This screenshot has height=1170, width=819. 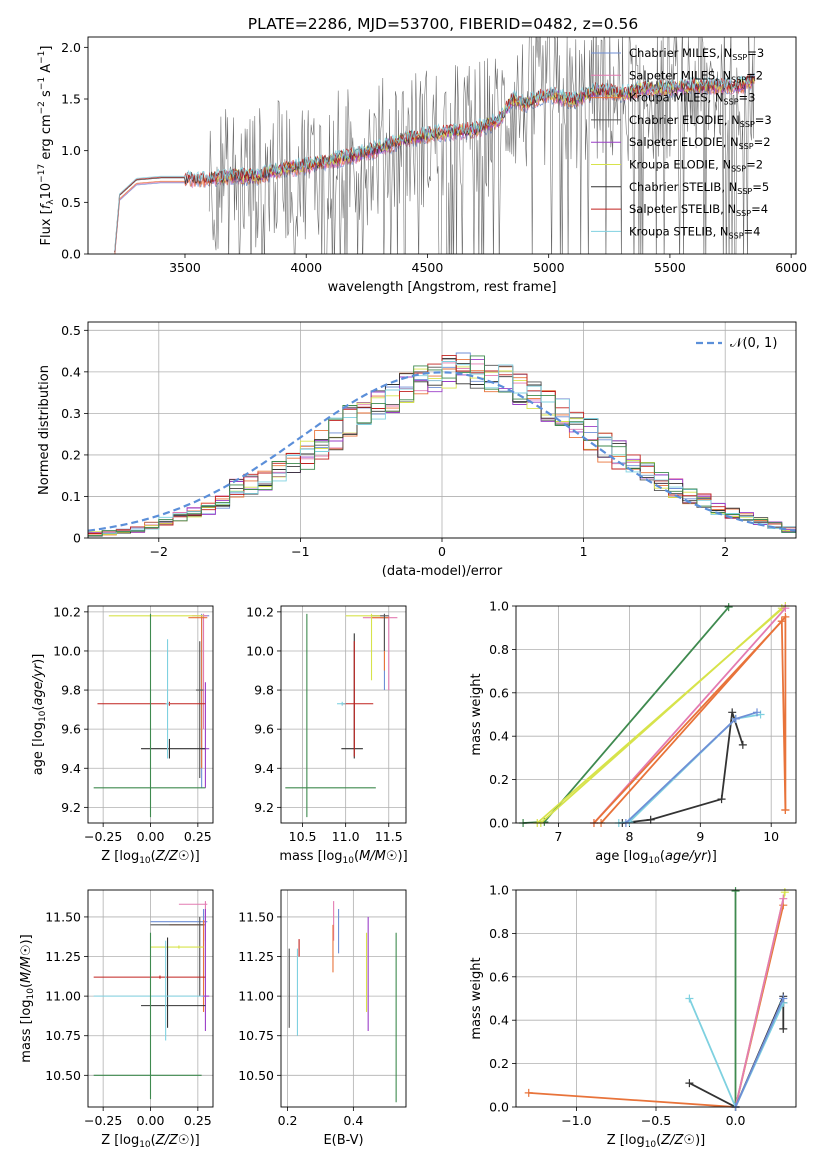 I want to click on legend-label: Kroupa MILES, NSSP=3, so click(x=692, y=99).